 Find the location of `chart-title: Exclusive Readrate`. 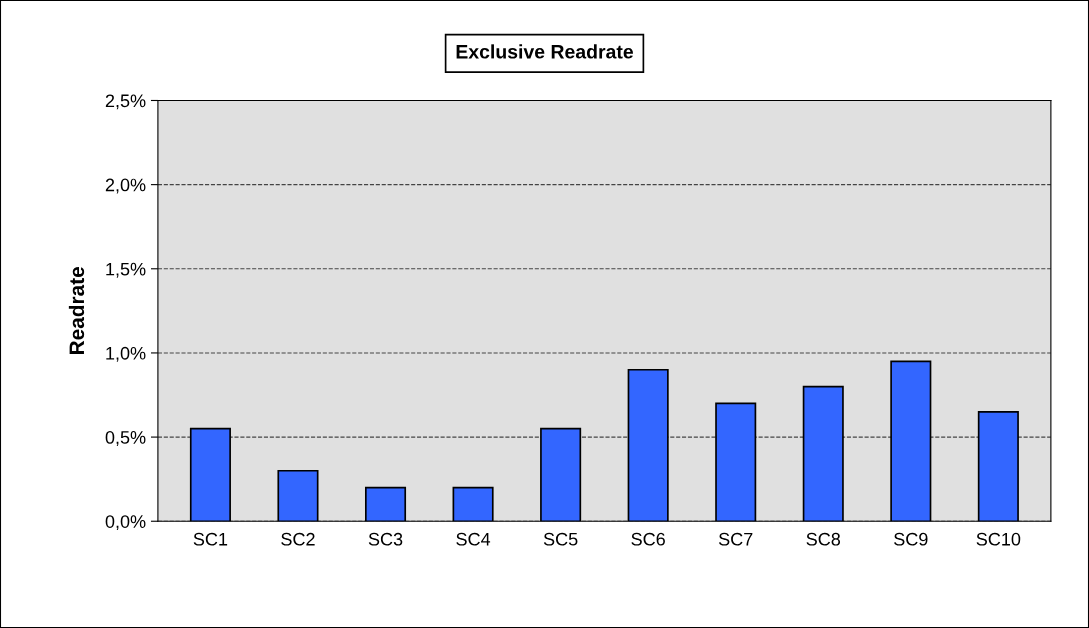

chart-title: Exclusive Readrate is located at coordinates (545, 51).